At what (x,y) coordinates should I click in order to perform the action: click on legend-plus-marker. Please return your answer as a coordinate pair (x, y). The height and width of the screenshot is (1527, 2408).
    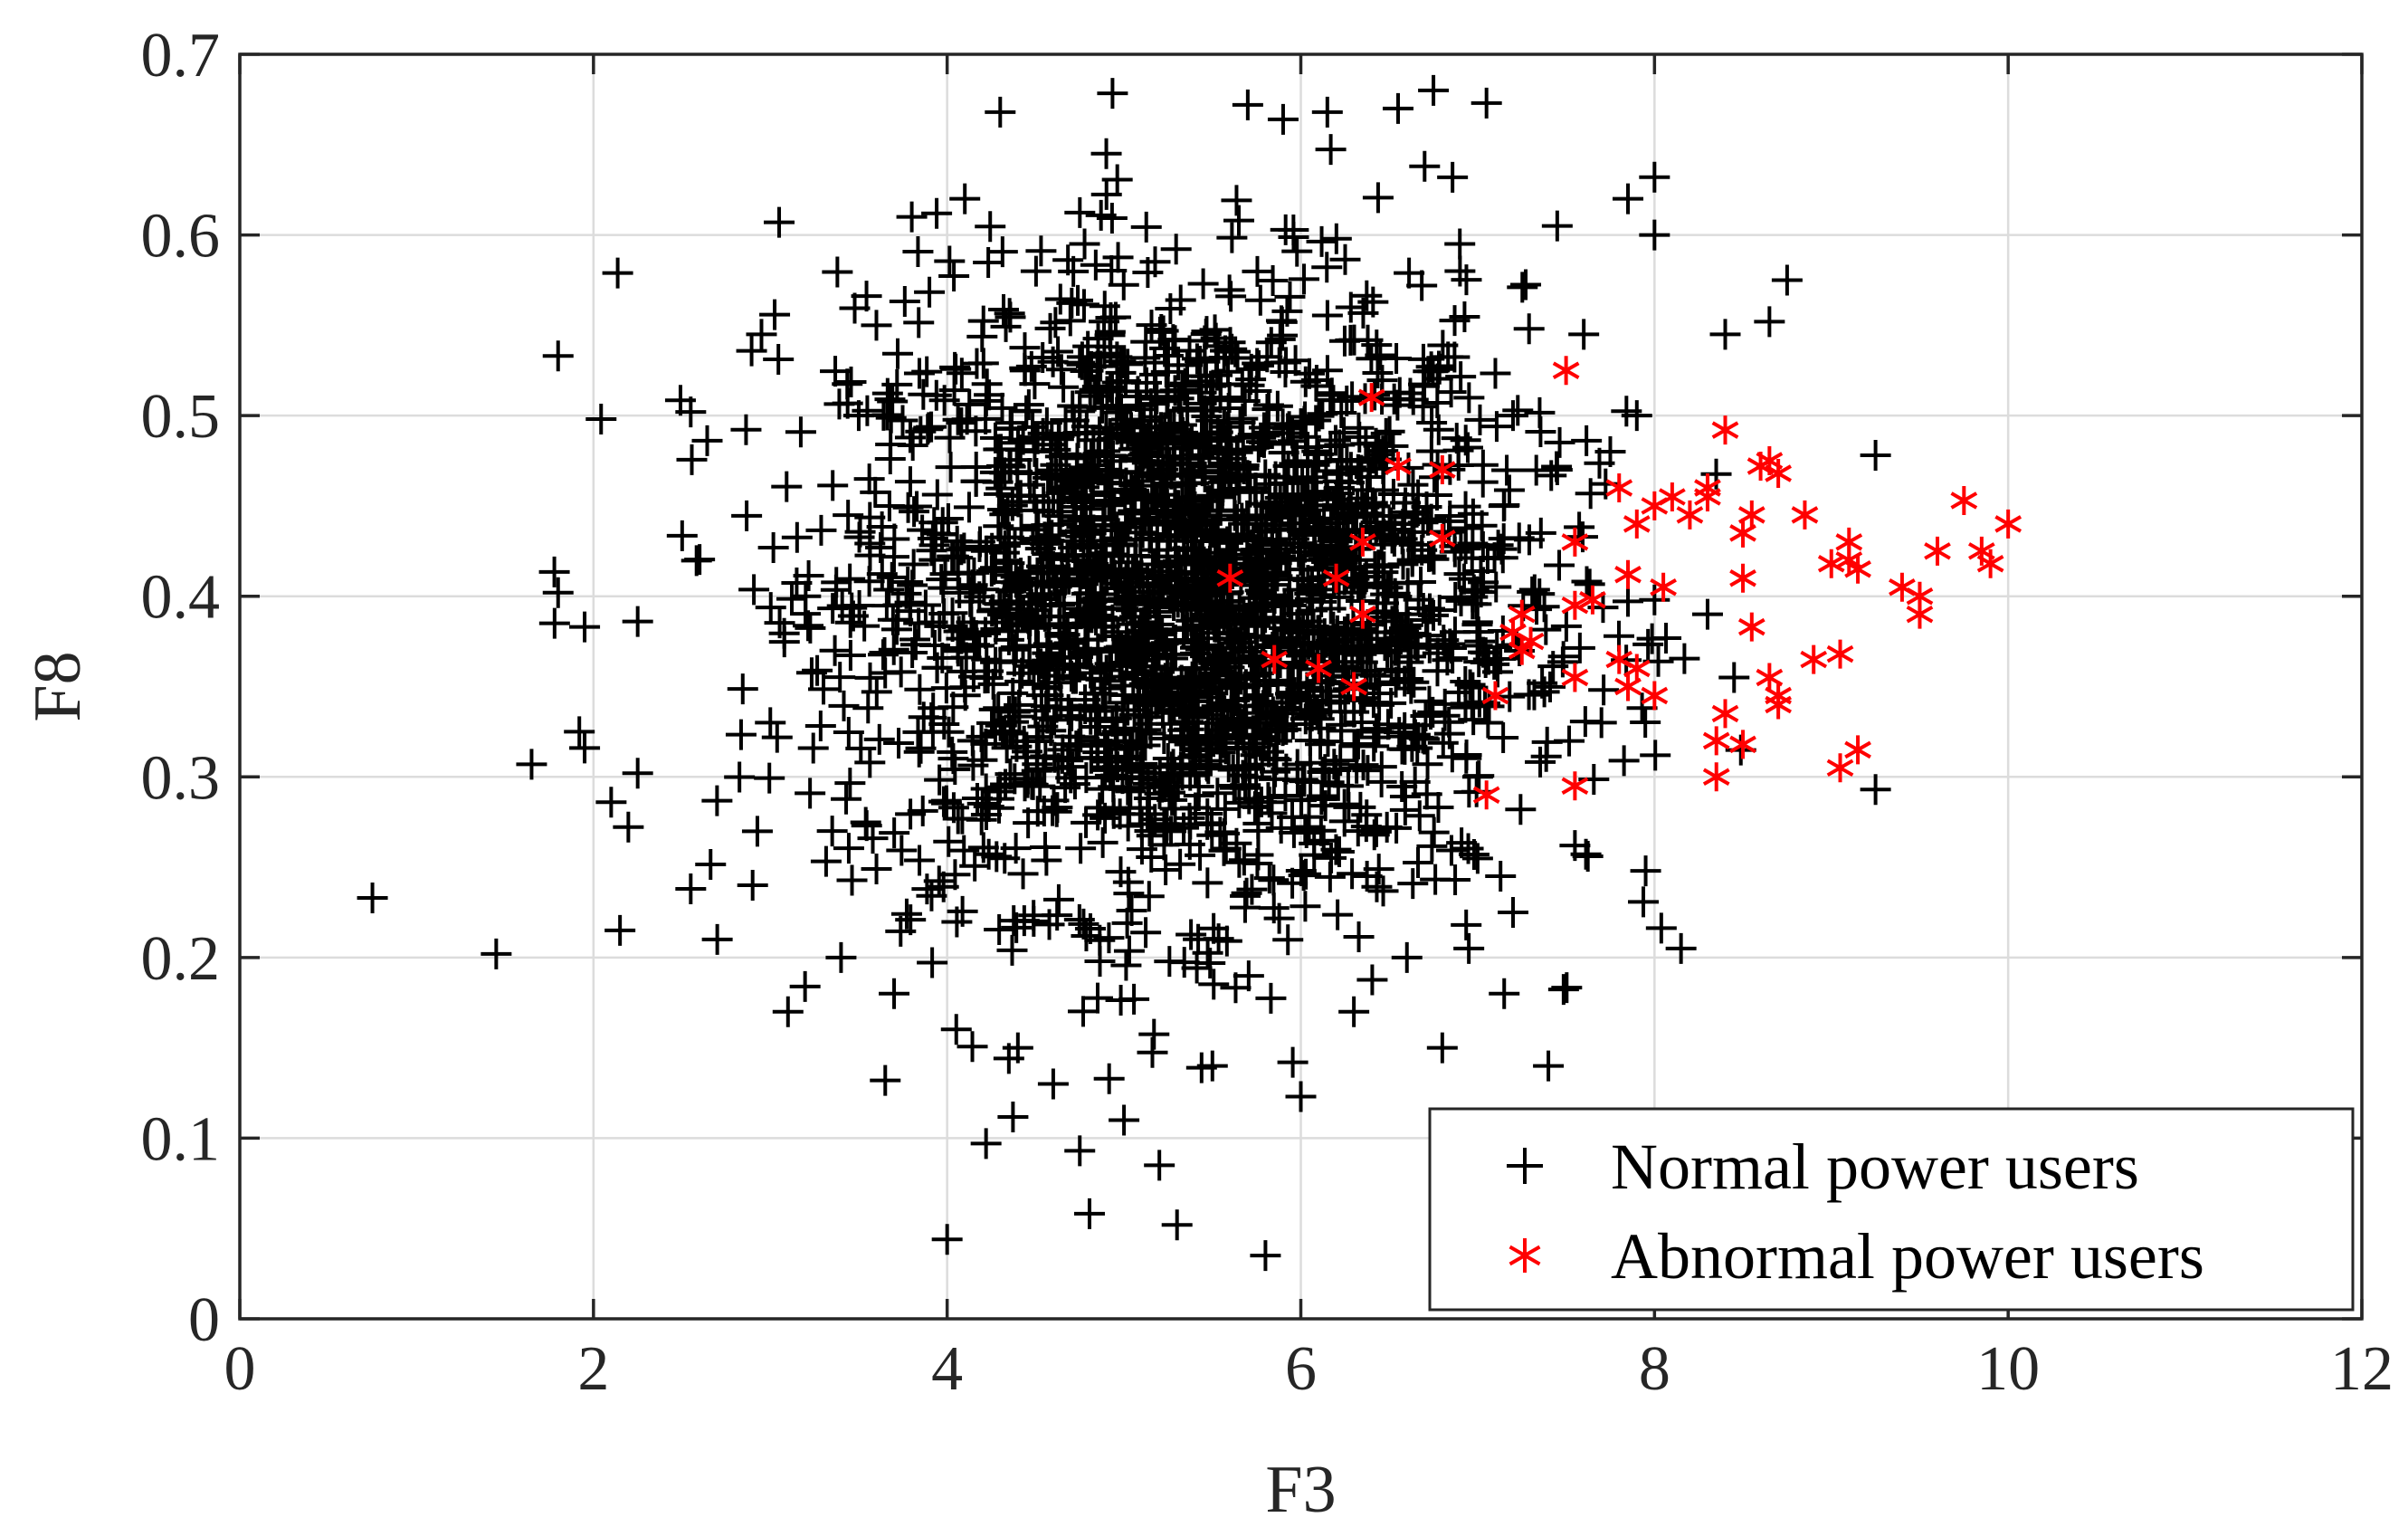
    Looking at the image, I should click on (1525, 1166).